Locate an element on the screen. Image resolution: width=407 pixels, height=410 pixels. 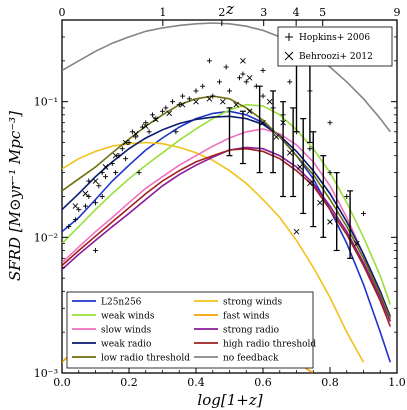
top-tick-label: 2 is located at coordinates (221, 12).